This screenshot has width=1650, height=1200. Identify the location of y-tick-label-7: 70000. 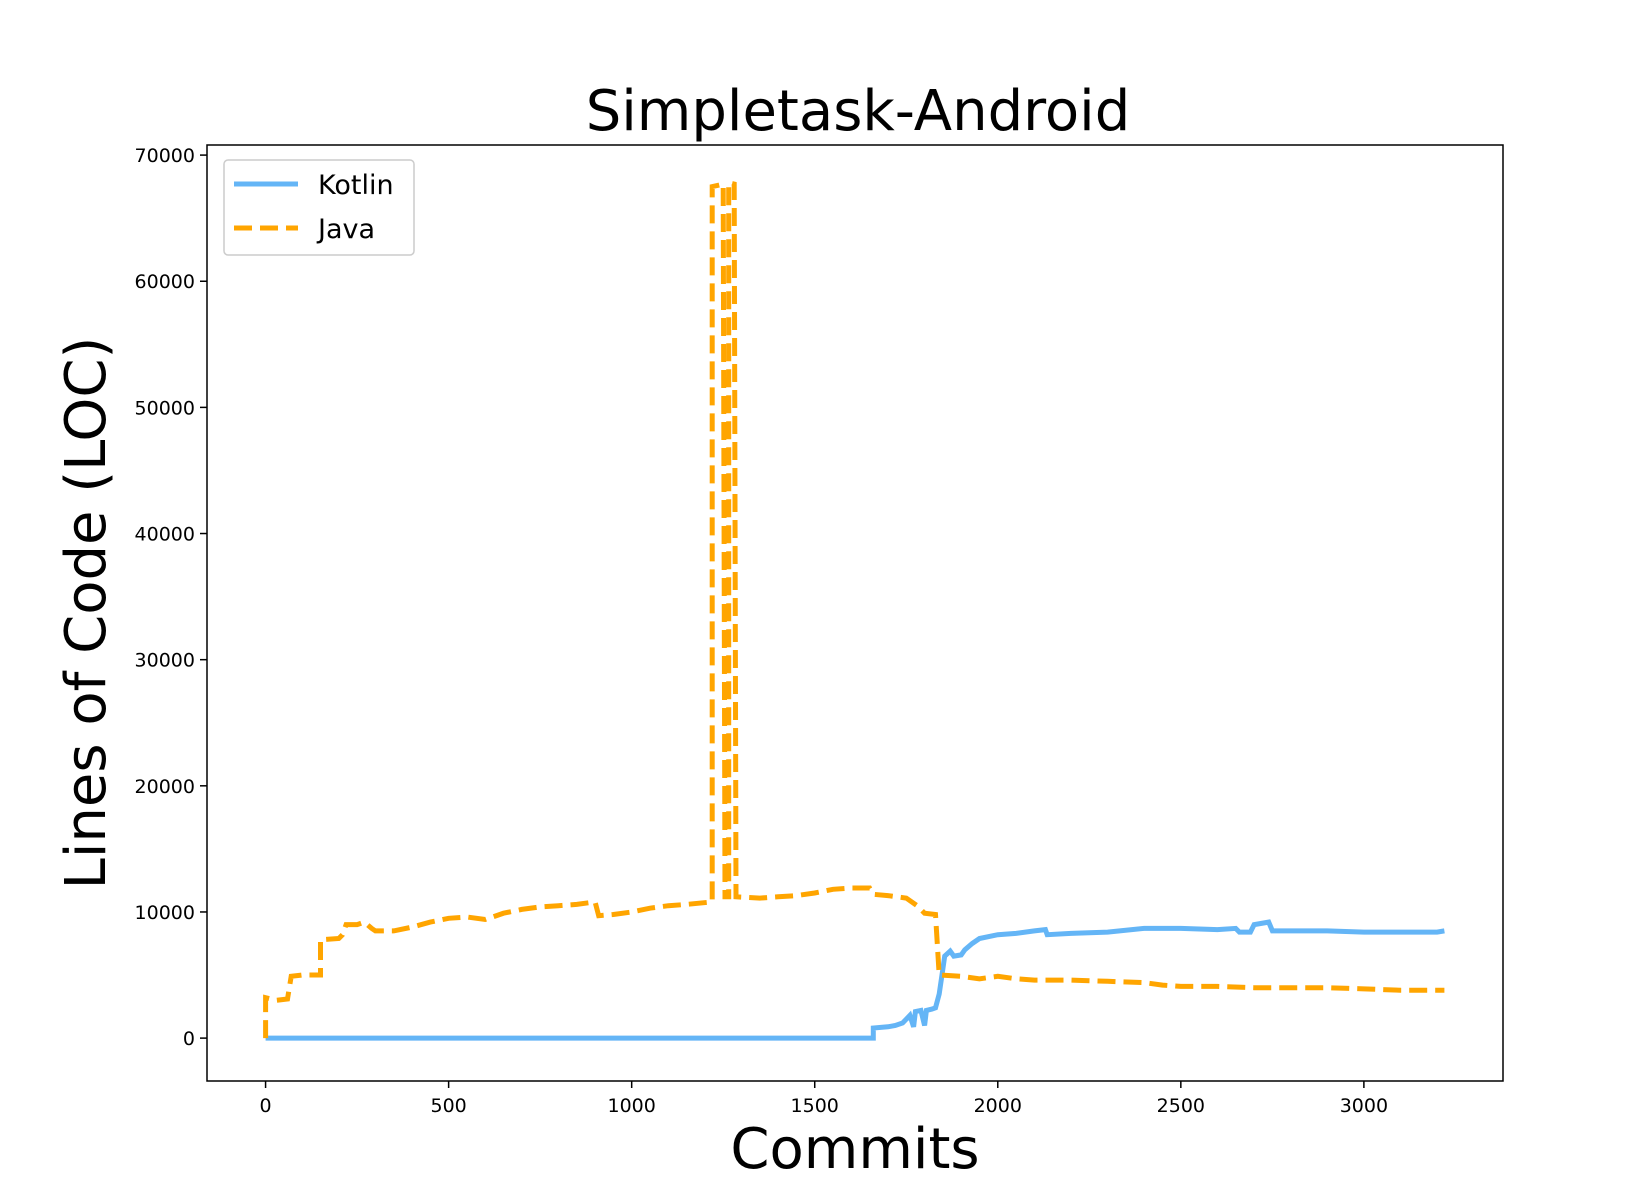
(165, 156).